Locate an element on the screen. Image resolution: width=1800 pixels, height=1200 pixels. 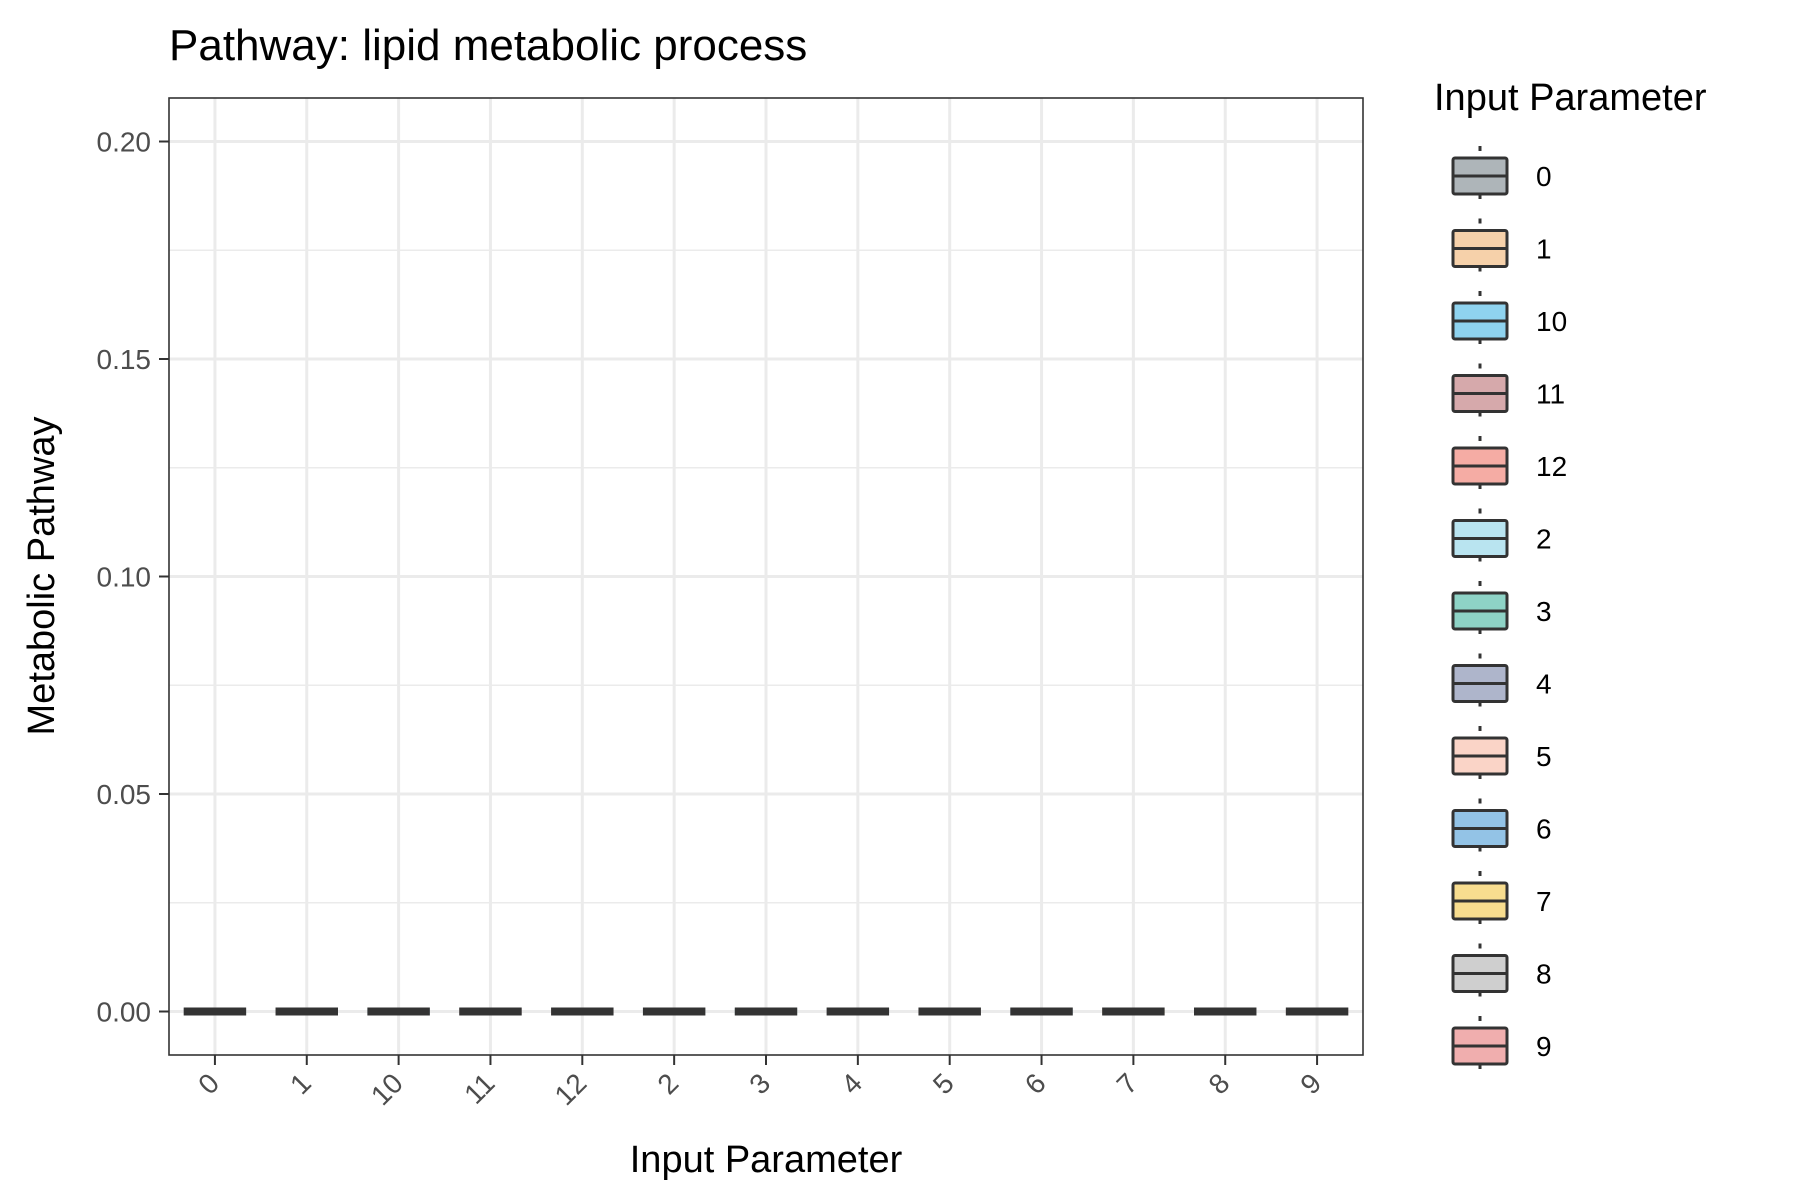
x-tick-label: 7 is located at coordinates (1127, 1083).